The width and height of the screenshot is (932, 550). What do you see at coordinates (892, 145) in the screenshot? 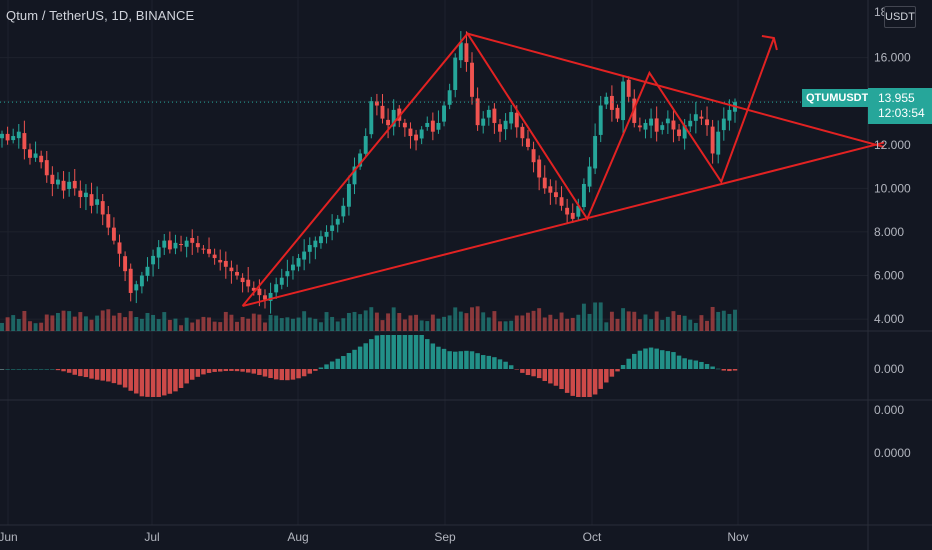
I see `price-tick-label: 12.000` at bounding box center [892, 145].